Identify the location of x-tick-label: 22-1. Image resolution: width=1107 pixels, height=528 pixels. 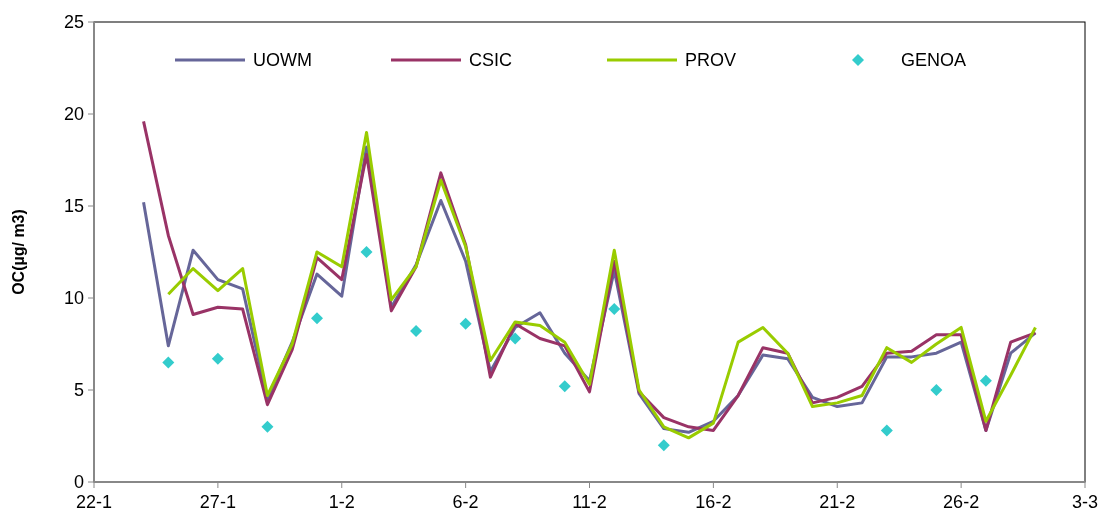
(94, 502).